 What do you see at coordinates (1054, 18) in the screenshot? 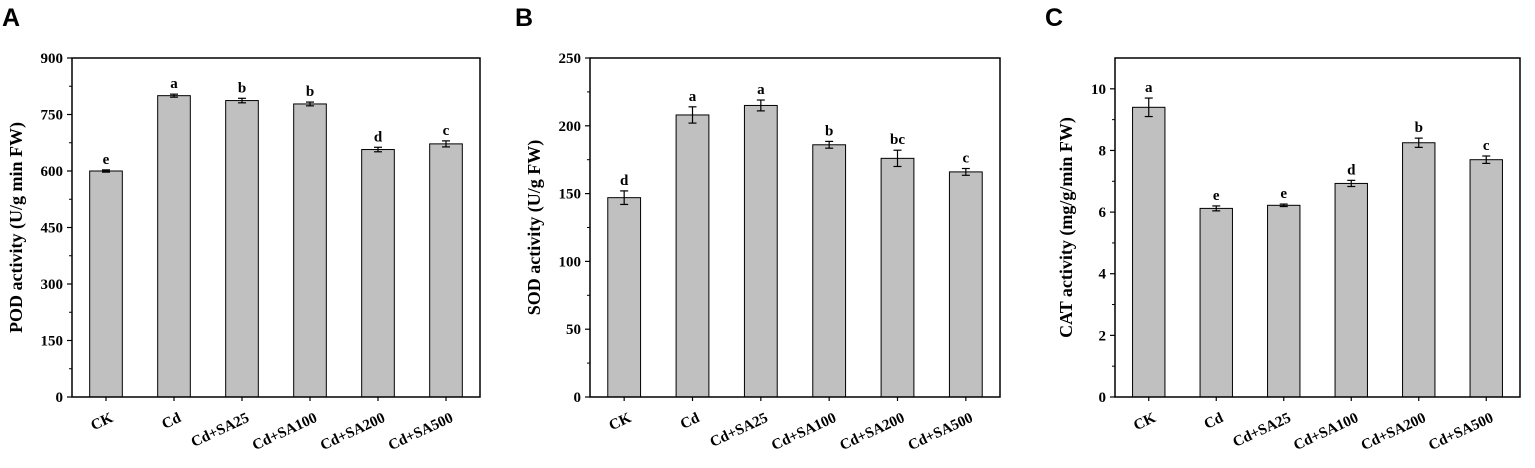
I see `panel-letter: C` at bounding box center [1054, 18].